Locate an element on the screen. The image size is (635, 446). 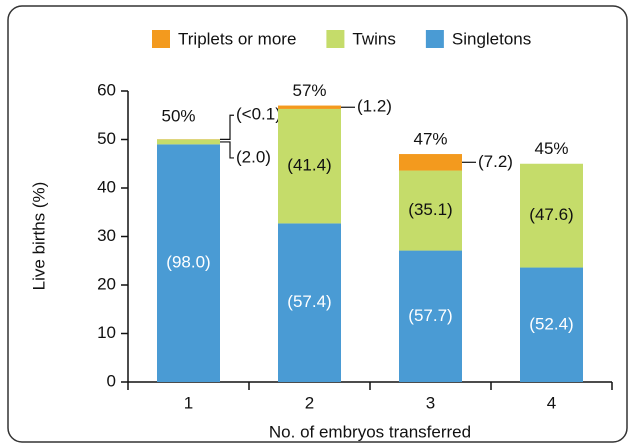
share-label: (98.0) is located at coordinates (188, 262).